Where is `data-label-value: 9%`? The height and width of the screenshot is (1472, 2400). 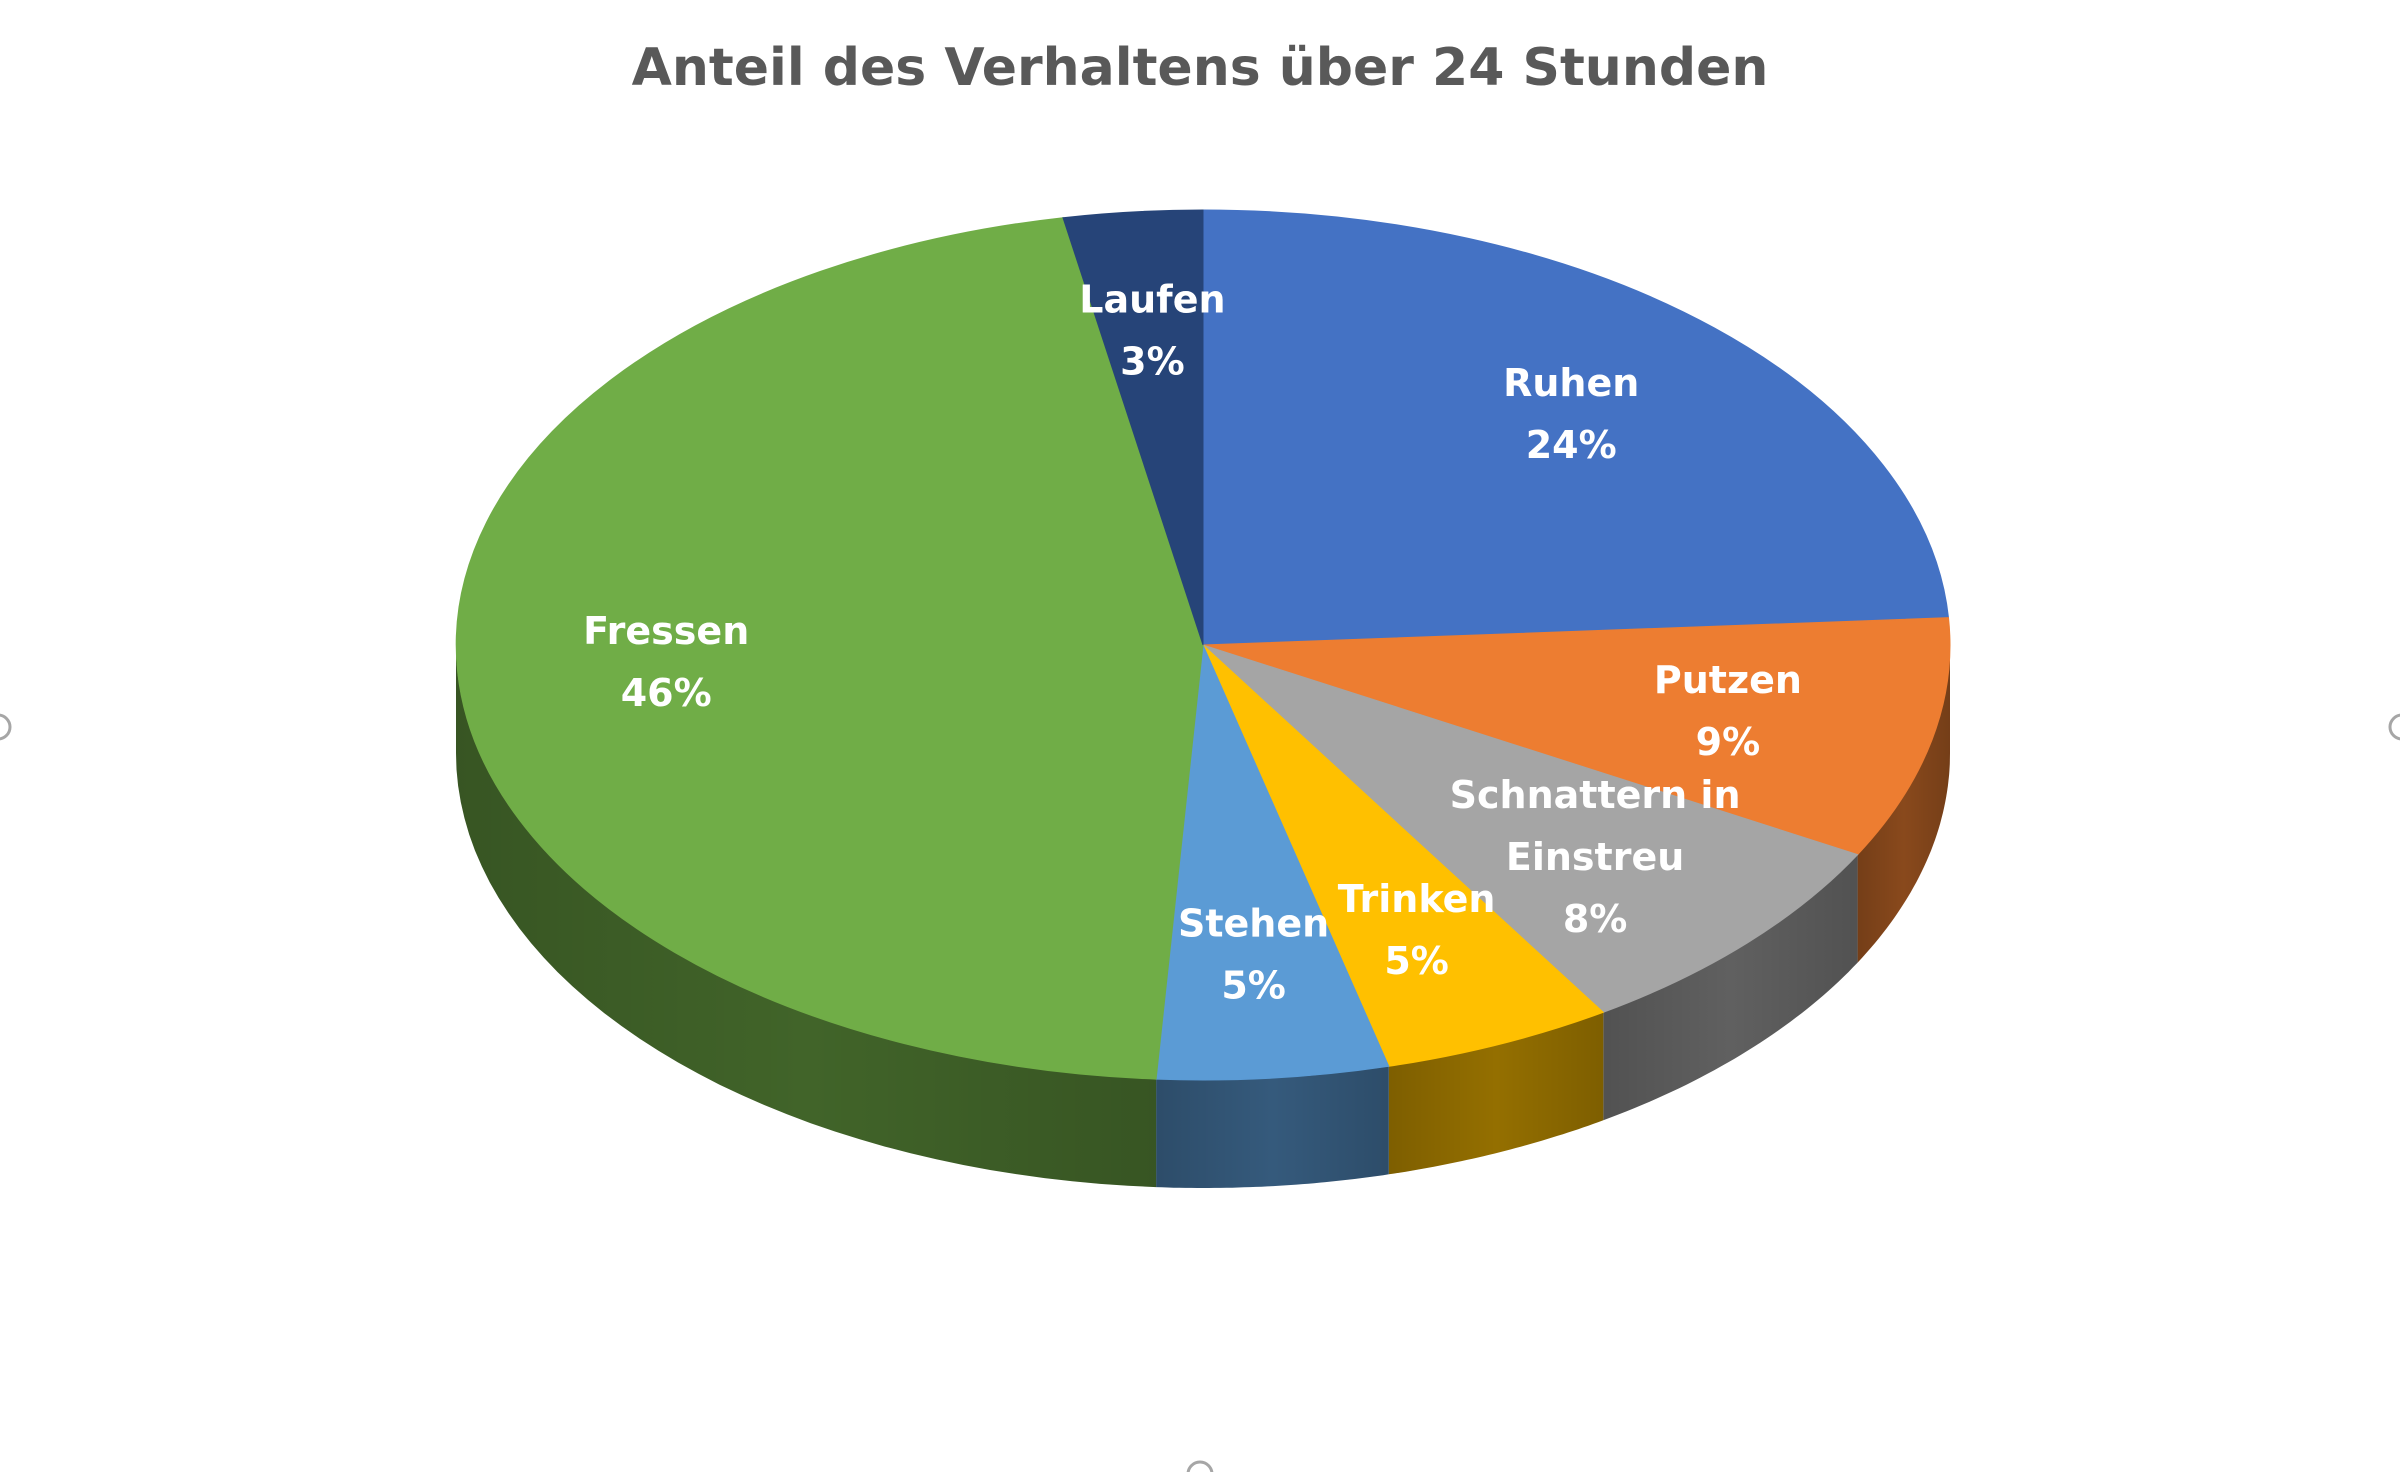
data-label-value: 9% is located at coordinates (1728, 742).